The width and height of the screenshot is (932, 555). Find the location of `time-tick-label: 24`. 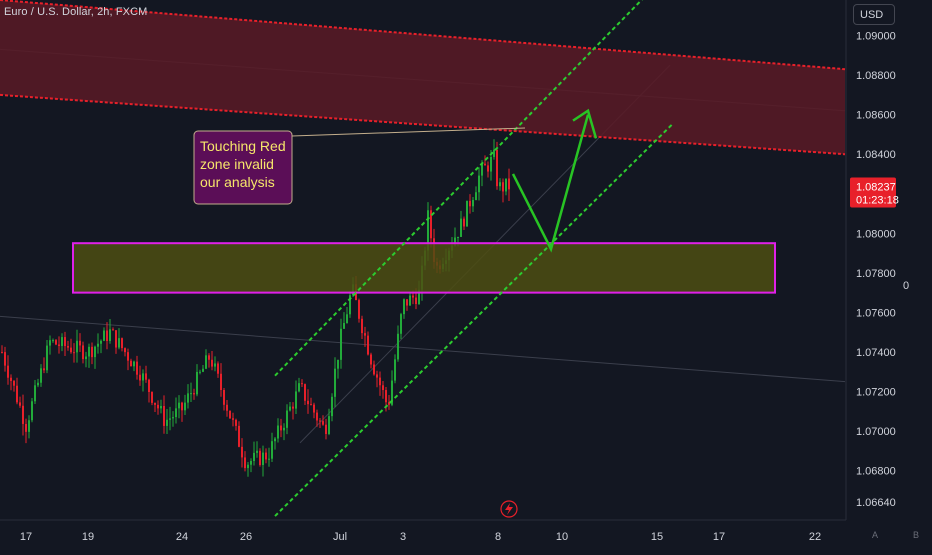

time-tick-label: 24 is located at coordinates (182, 537).